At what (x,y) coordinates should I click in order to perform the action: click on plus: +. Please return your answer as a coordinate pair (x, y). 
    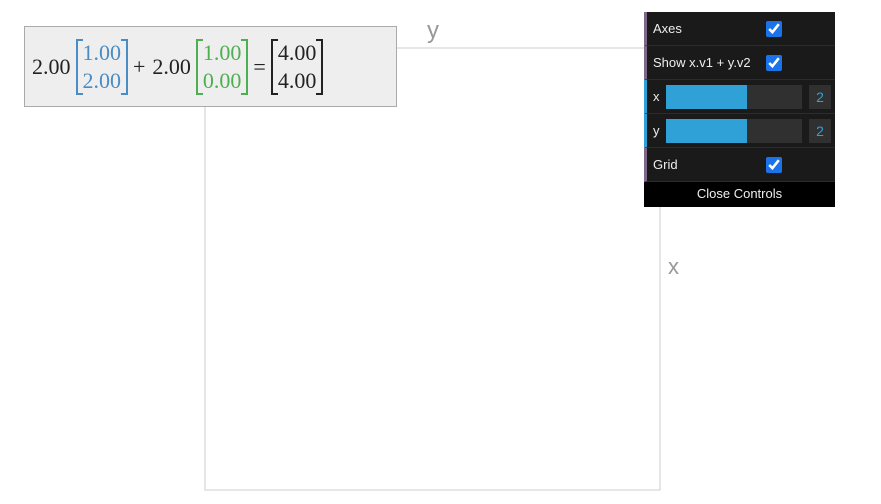
    Looking at the image, I should click on (139, 66).